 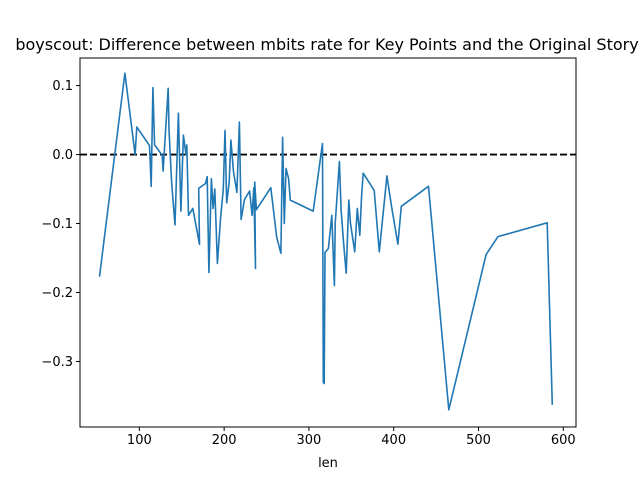 I want to click on y-tick-label: 0.0, so click(x=62, y=155).